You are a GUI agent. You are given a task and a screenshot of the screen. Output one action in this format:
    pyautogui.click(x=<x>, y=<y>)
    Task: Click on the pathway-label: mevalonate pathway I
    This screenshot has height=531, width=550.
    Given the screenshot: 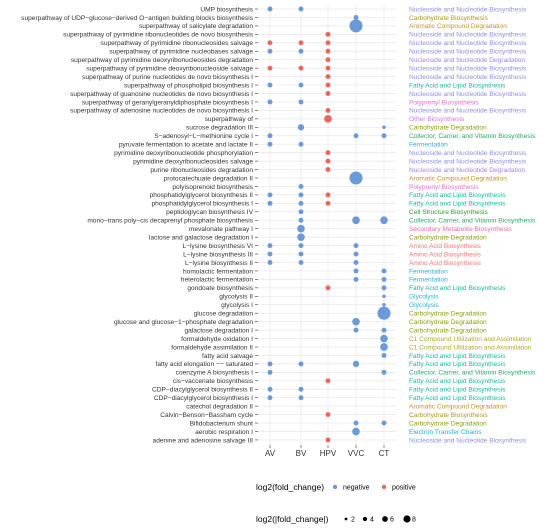 What is the action you would take?
    pyautogui.click(x=221, y=229)
    